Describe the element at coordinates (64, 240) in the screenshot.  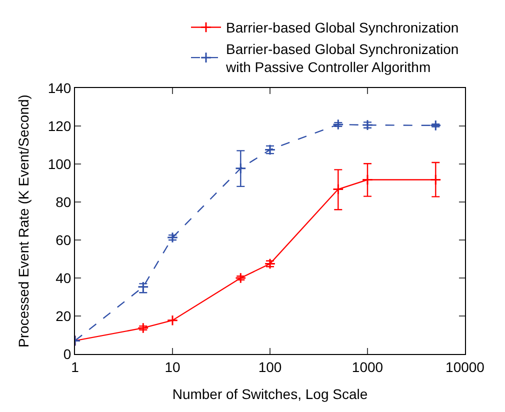
I see `y-tick-label: 60` at that location.